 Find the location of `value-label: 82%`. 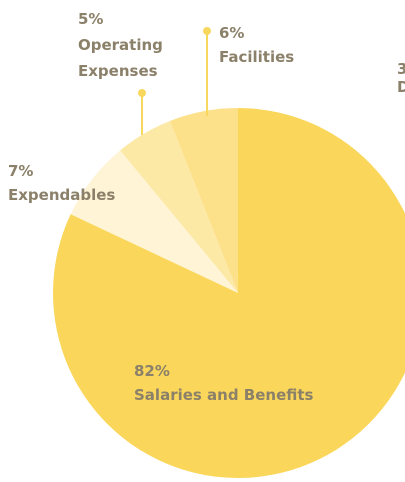

value-label: 82% is located at coordinates (152, 371).